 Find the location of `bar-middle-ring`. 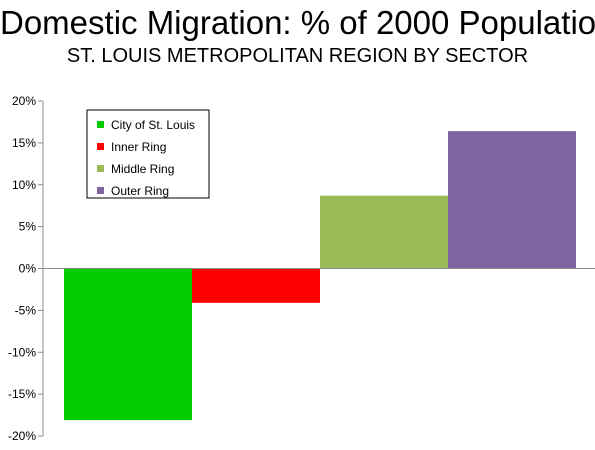

bar-middle-ring is located at coordinates (384, 232).